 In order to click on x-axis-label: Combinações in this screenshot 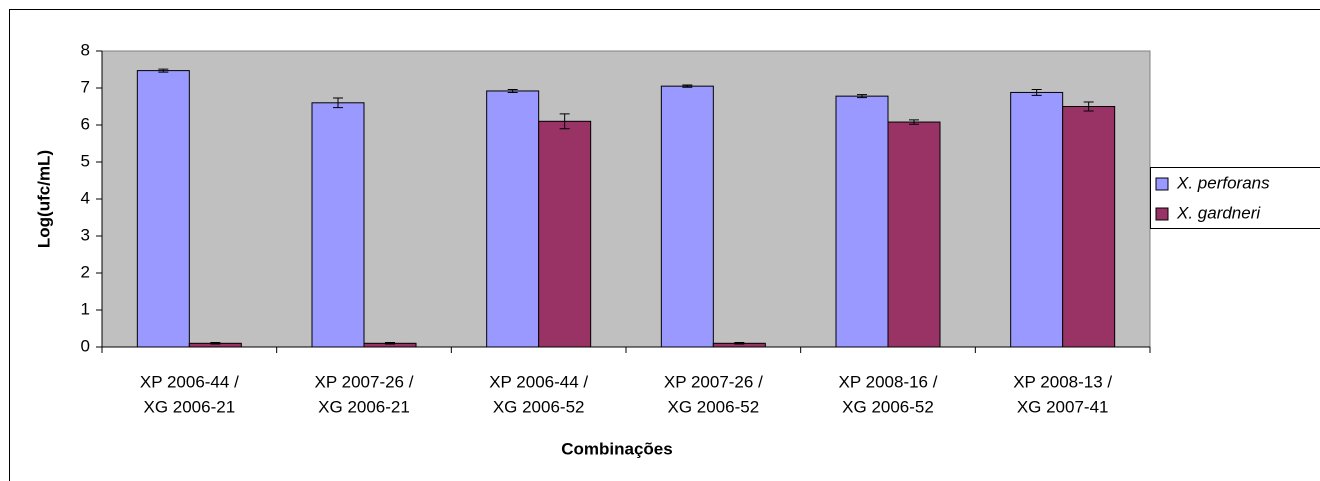, I will do `click(616, 448)`.